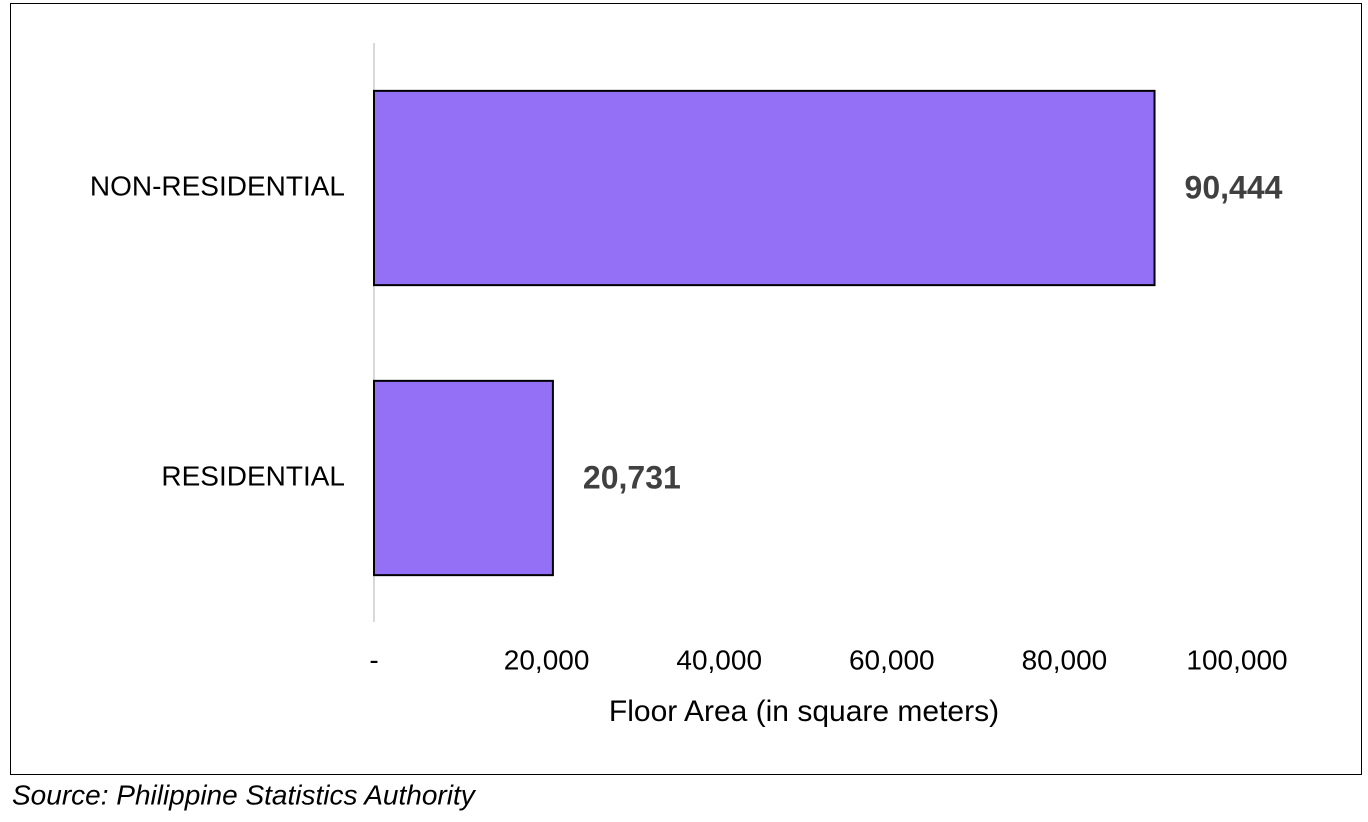 The image size is (1368, 822). I want to click on x-tick-label: 60,000, so click(892, 659).